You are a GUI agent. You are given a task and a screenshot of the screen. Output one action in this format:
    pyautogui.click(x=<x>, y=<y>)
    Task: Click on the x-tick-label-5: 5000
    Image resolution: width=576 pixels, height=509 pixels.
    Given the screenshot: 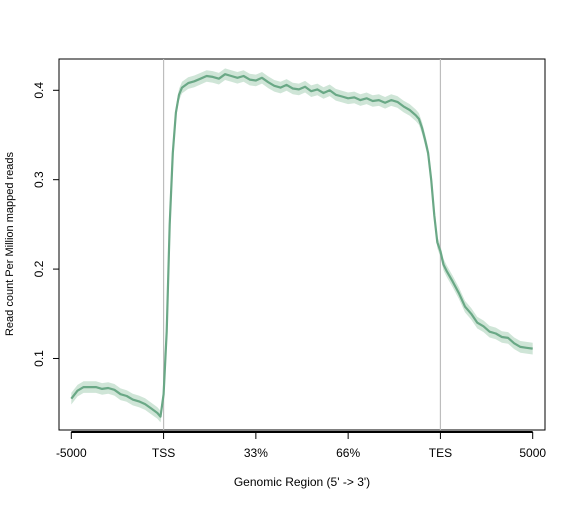 What is the action you would take?
    pyautogui.click(x=532, y=453)
    